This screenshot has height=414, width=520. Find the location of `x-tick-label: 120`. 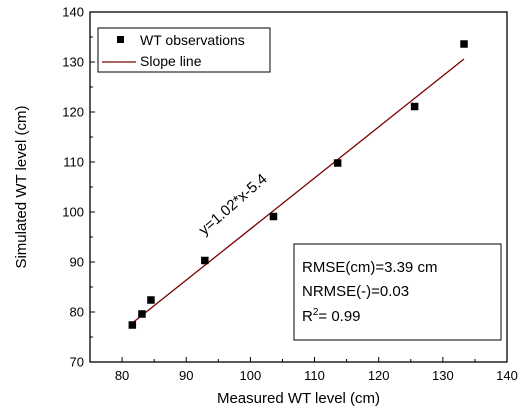

x-tick-label: 120 is located at coordinates (379, 375).